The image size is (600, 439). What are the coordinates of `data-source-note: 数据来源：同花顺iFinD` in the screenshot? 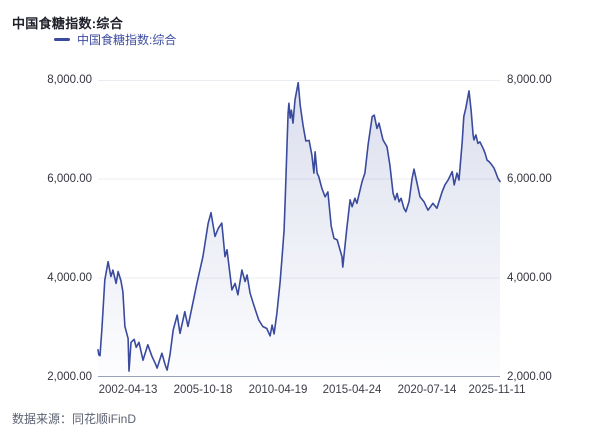 It's located at (74, 419).